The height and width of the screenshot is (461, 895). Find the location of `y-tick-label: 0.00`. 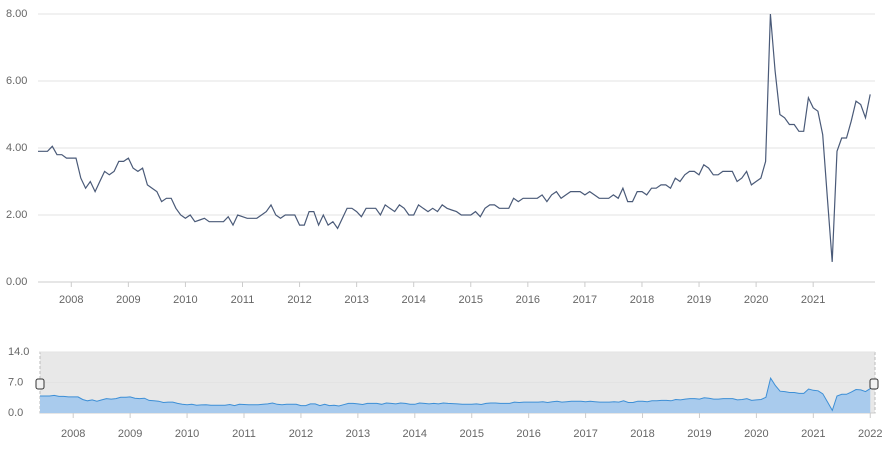

y-tick-label: 0.00 is located at coordinates (16, 282).